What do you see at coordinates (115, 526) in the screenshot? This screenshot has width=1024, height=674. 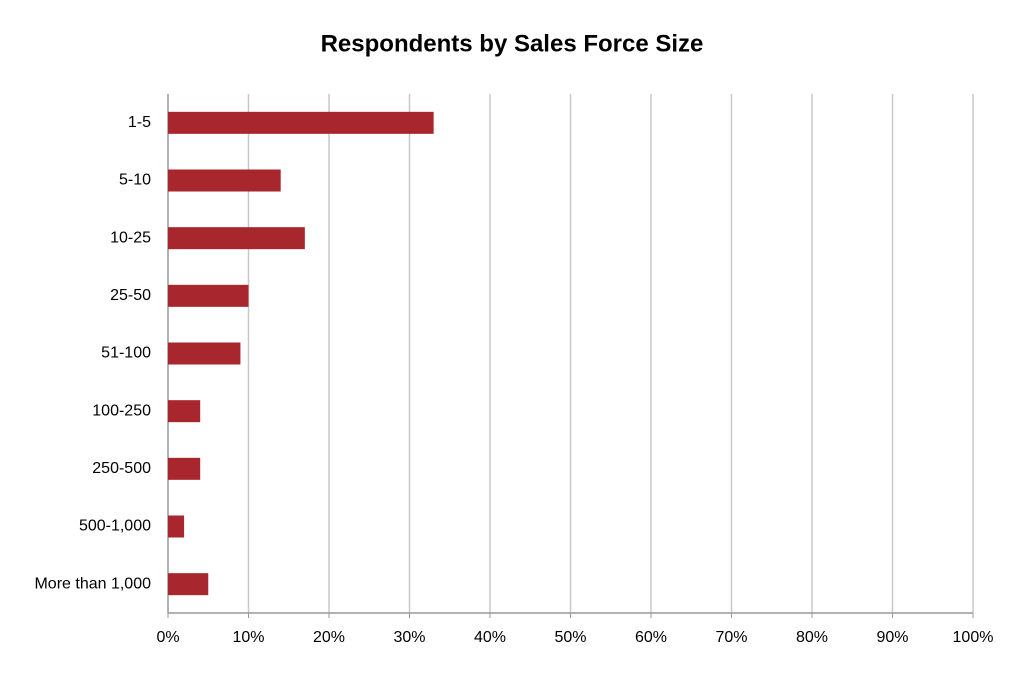 I see `y-tick-label: 500-1,000` at bounding box center [115, 526].